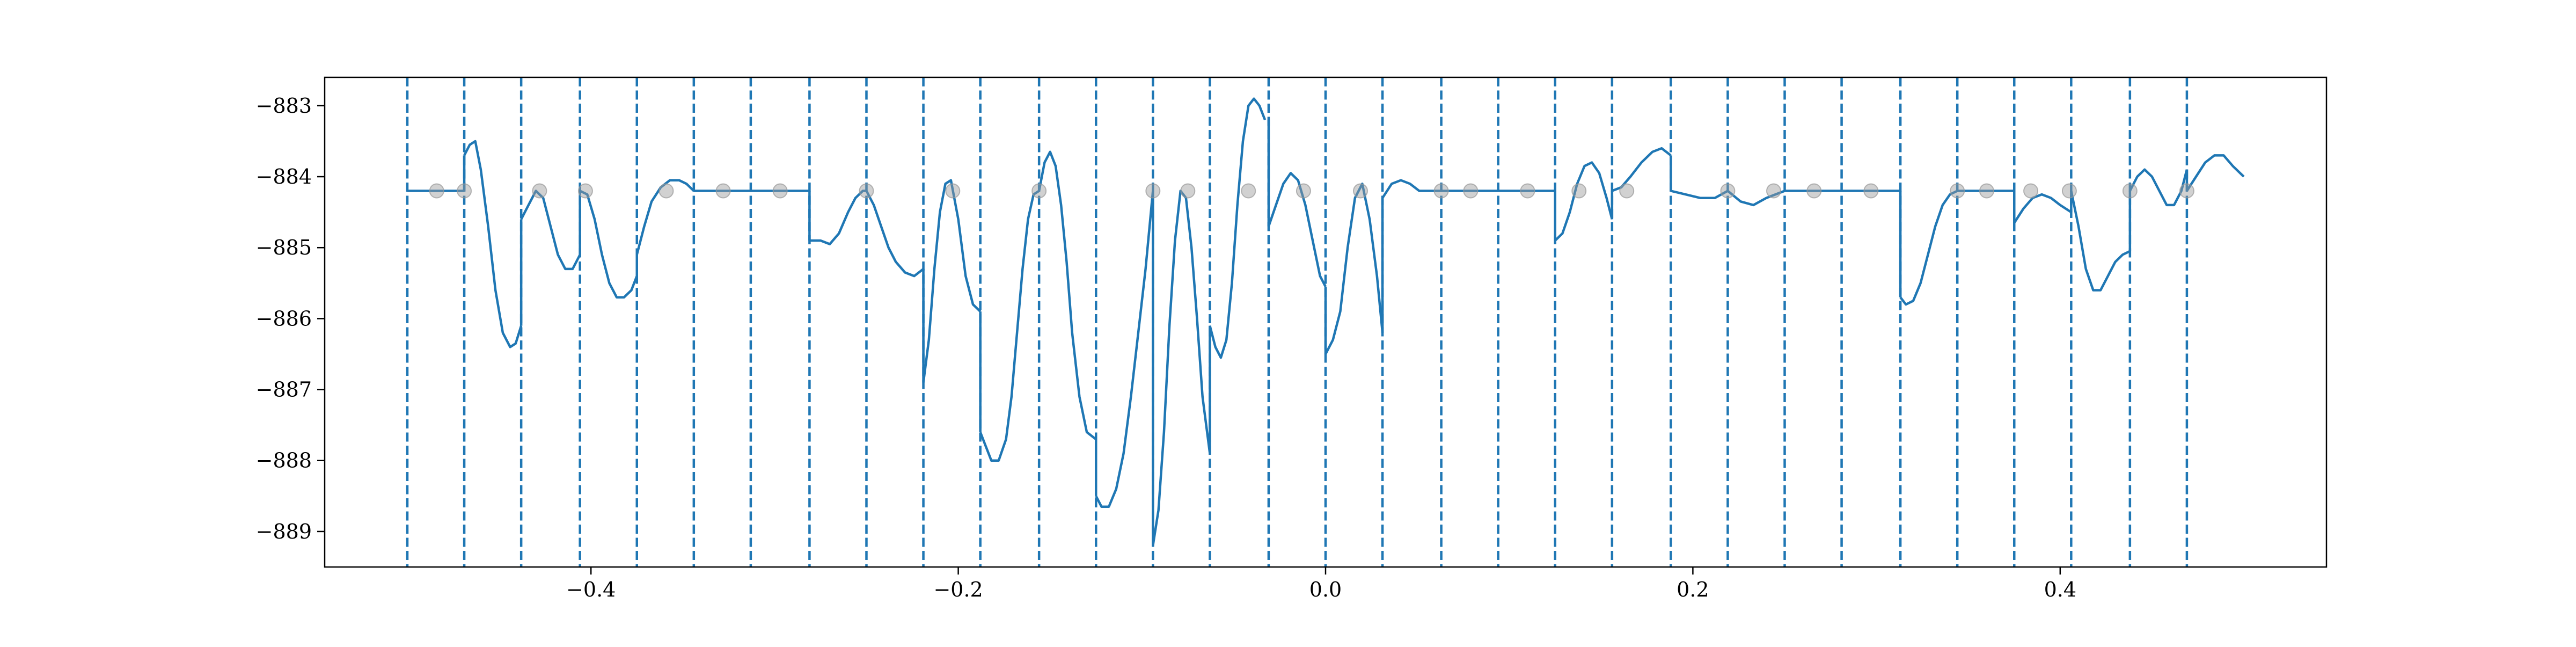  I want to click on x-tick-label: 0.4, so click(2060, 589).